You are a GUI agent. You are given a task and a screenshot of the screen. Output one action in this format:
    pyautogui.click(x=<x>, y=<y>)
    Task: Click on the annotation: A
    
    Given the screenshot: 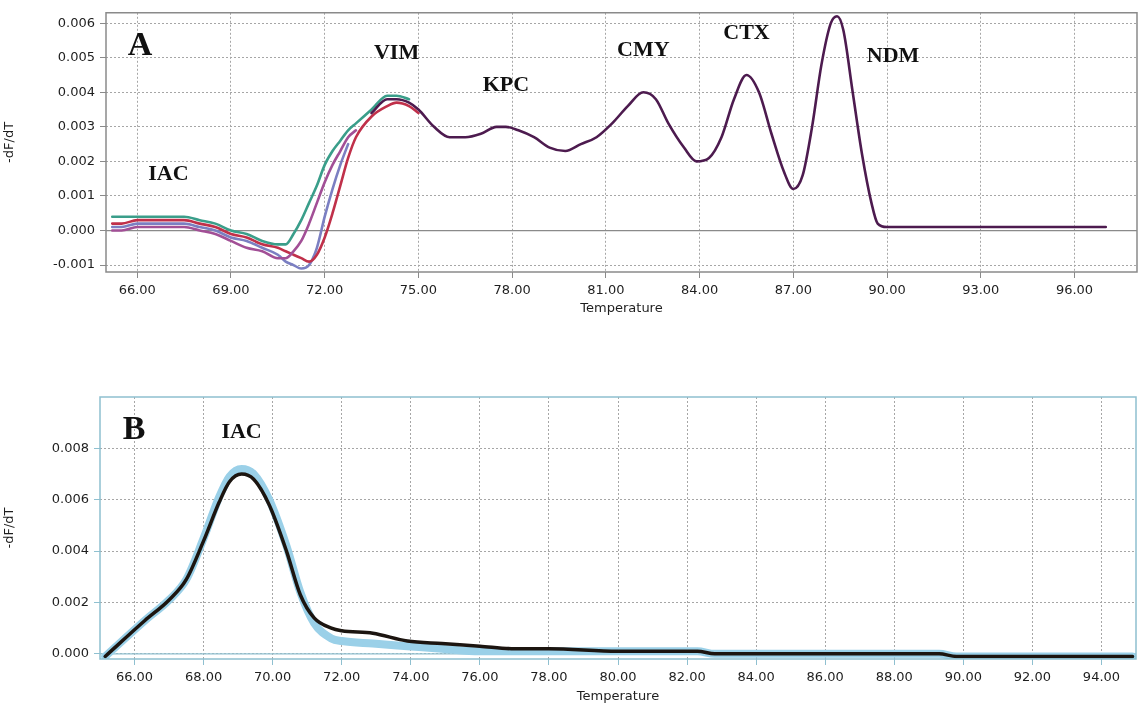 What is the action you would take?
    pyautogui.click(x=140, y=43)
    